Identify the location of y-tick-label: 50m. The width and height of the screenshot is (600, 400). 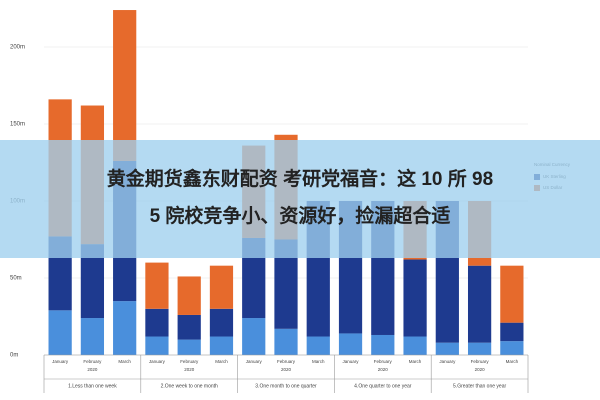
(16, 279).